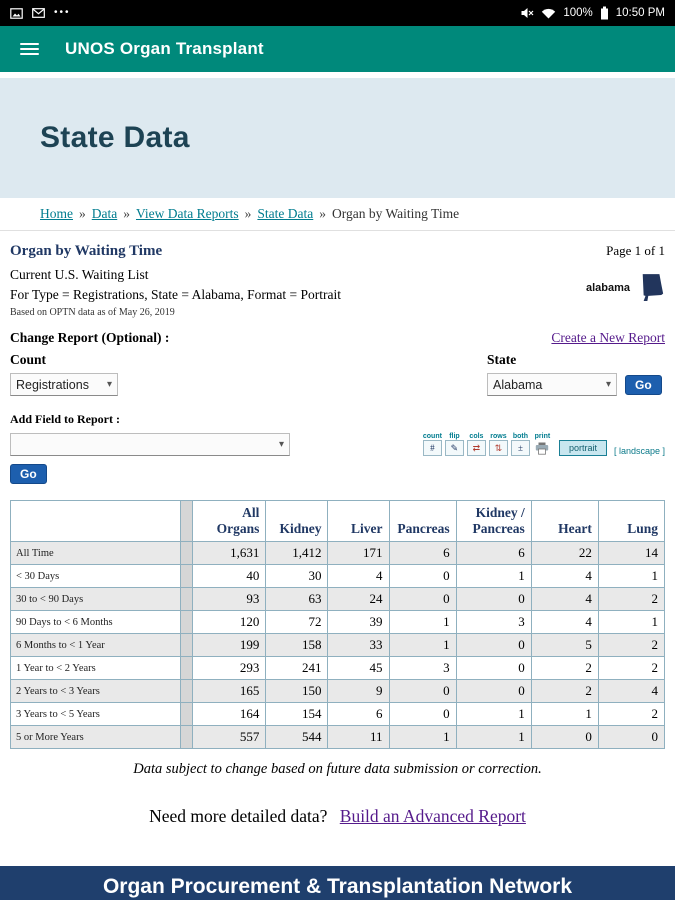 The height and width of the screenshot is (900, 675). I want to click on tool-label: rows, so click(498, 436).